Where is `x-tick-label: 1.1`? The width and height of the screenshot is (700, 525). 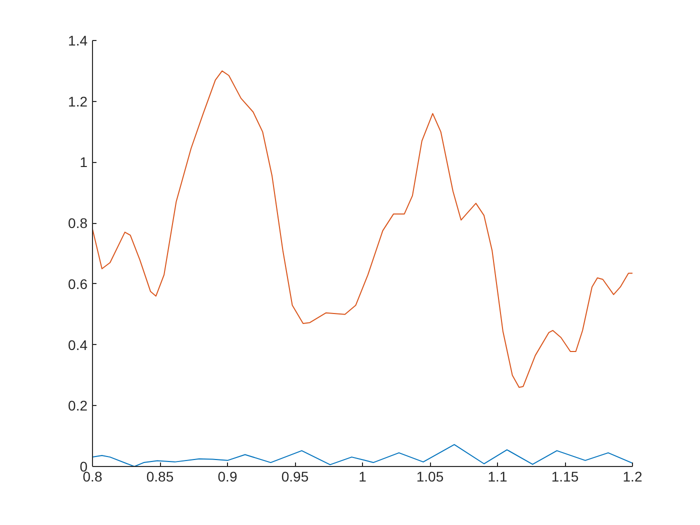
x-tick-label: 1.1 is located at coordinates (498, 476).